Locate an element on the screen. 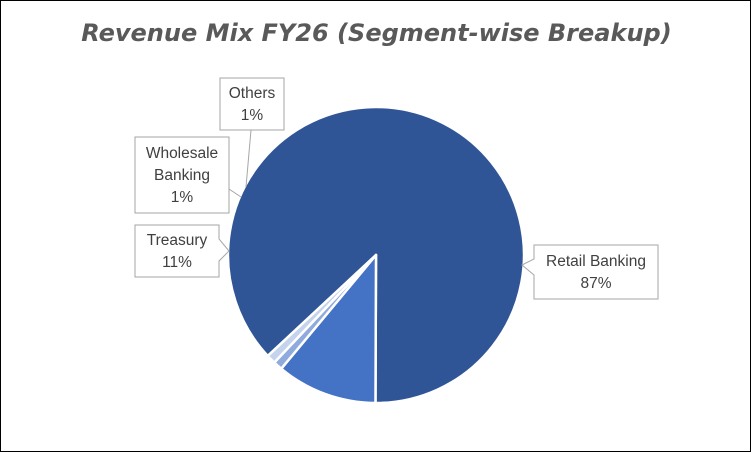  data-label-category: Others is located at coordinates (252, 93).